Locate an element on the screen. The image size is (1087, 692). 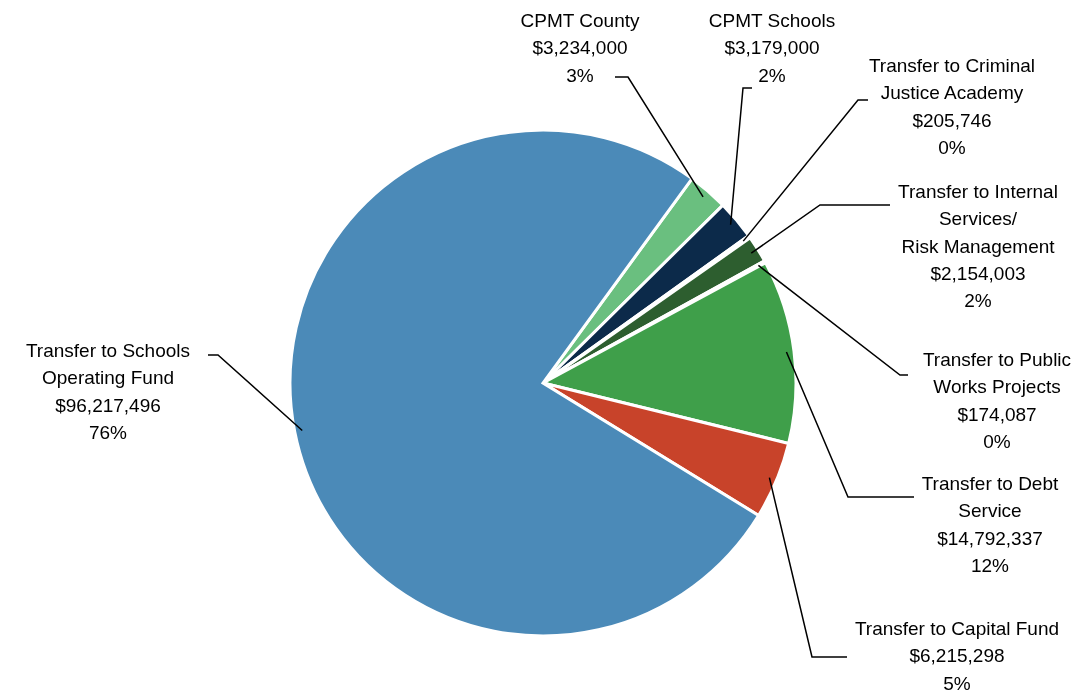
data-label: $96,217,496 76% is located at coordinates (108, 418).